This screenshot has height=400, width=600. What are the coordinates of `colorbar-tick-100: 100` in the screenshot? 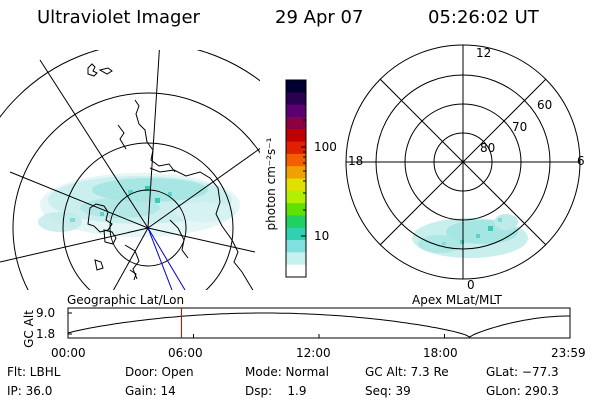 It's located at (325, 147).